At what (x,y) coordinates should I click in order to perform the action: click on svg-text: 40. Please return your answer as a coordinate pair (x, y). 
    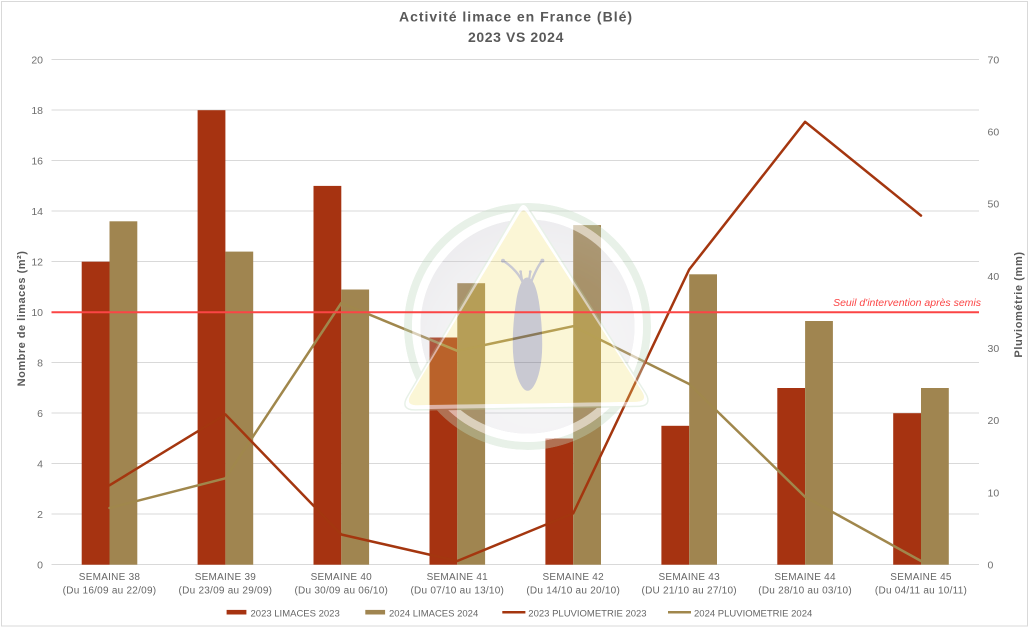
    Looking at the image, I should click on (994, 277).